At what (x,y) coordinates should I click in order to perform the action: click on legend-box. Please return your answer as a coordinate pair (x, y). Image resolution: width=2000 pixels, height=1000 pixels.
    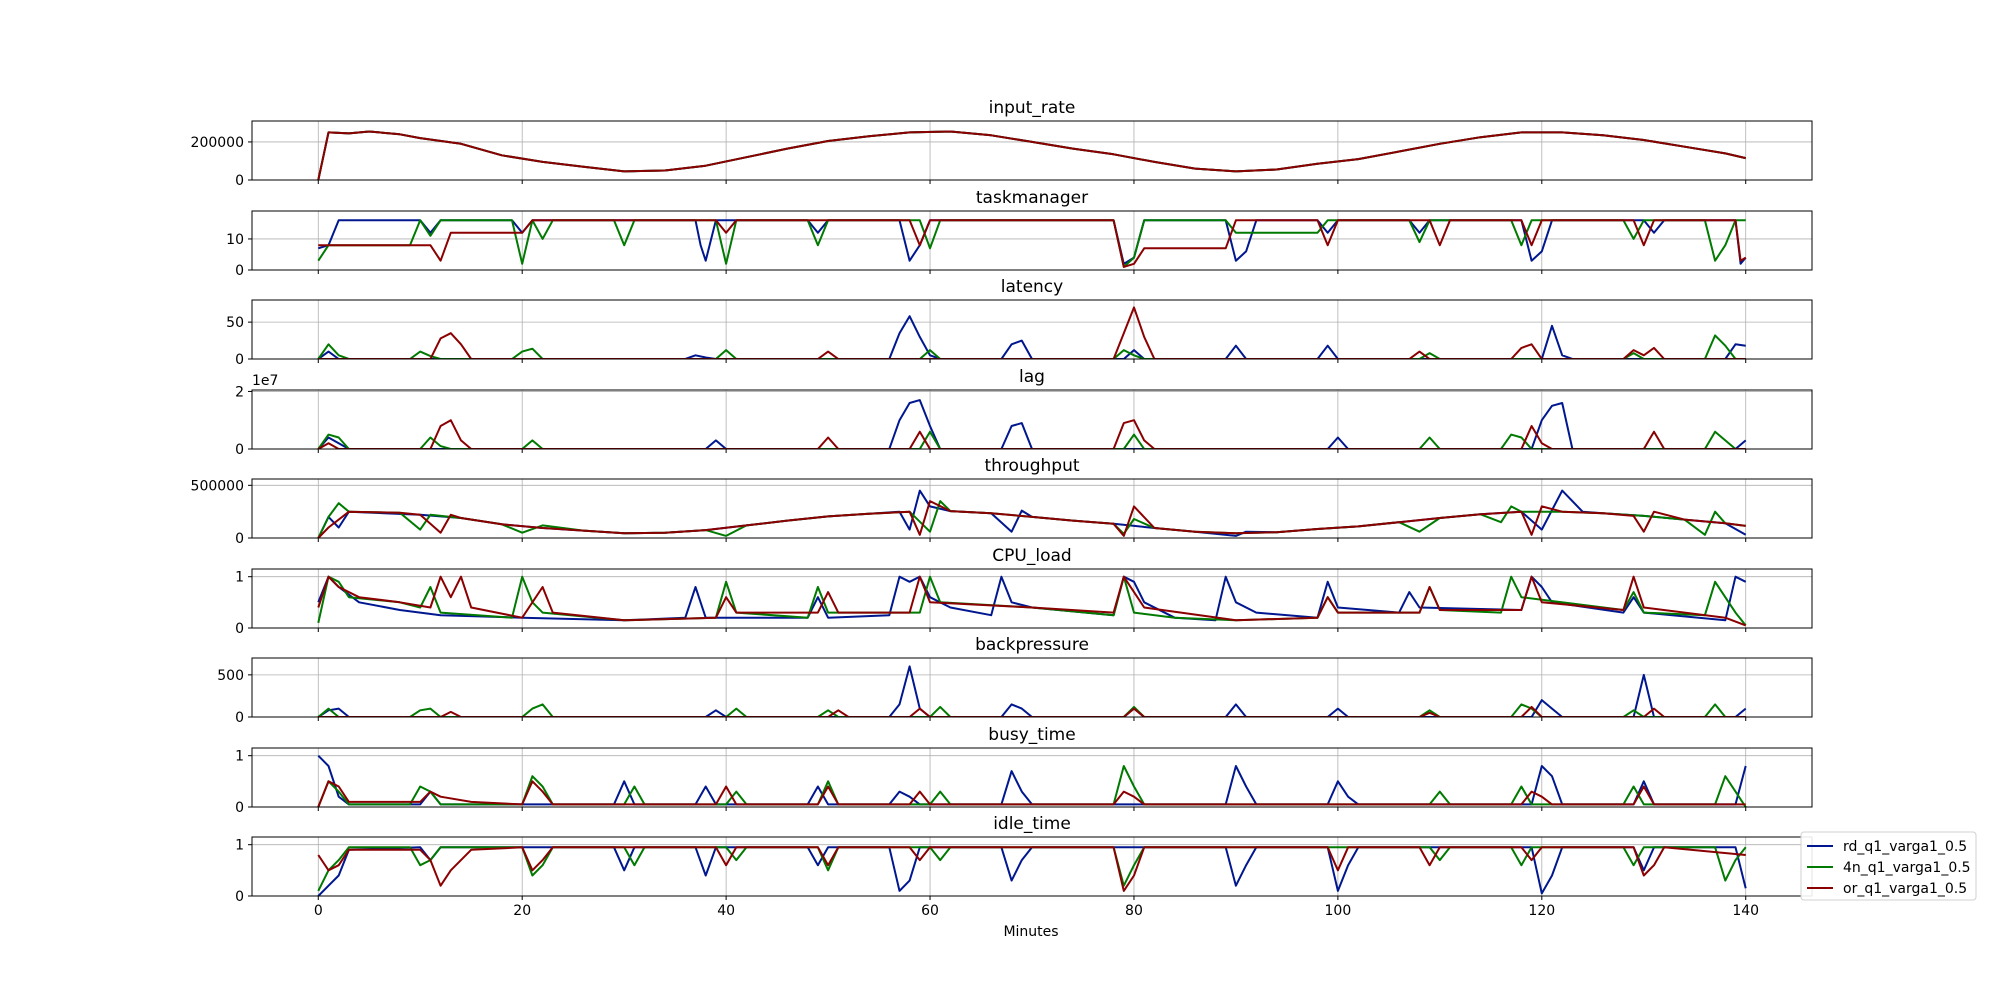
    Looking at the image, I should click on (1888, 866).